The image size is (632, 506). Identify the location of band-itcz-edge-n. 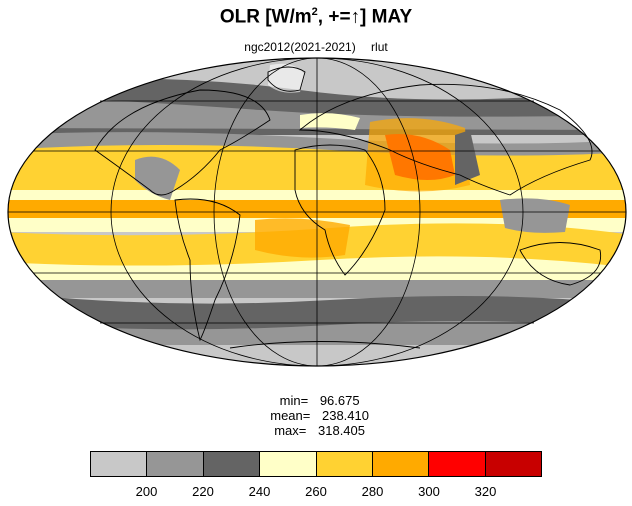
(317, 195).